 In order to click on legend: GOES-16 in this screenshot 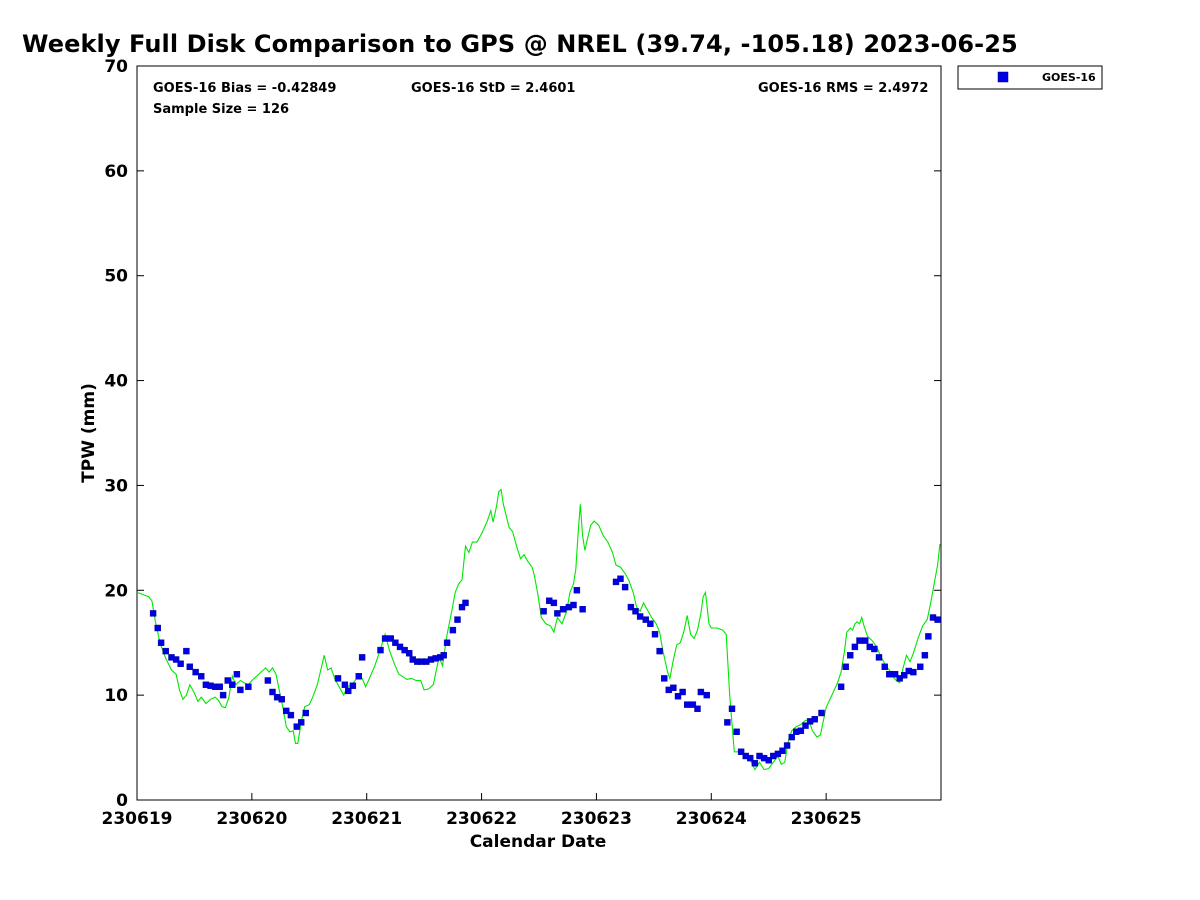, I will do `click(1030, 77)`.